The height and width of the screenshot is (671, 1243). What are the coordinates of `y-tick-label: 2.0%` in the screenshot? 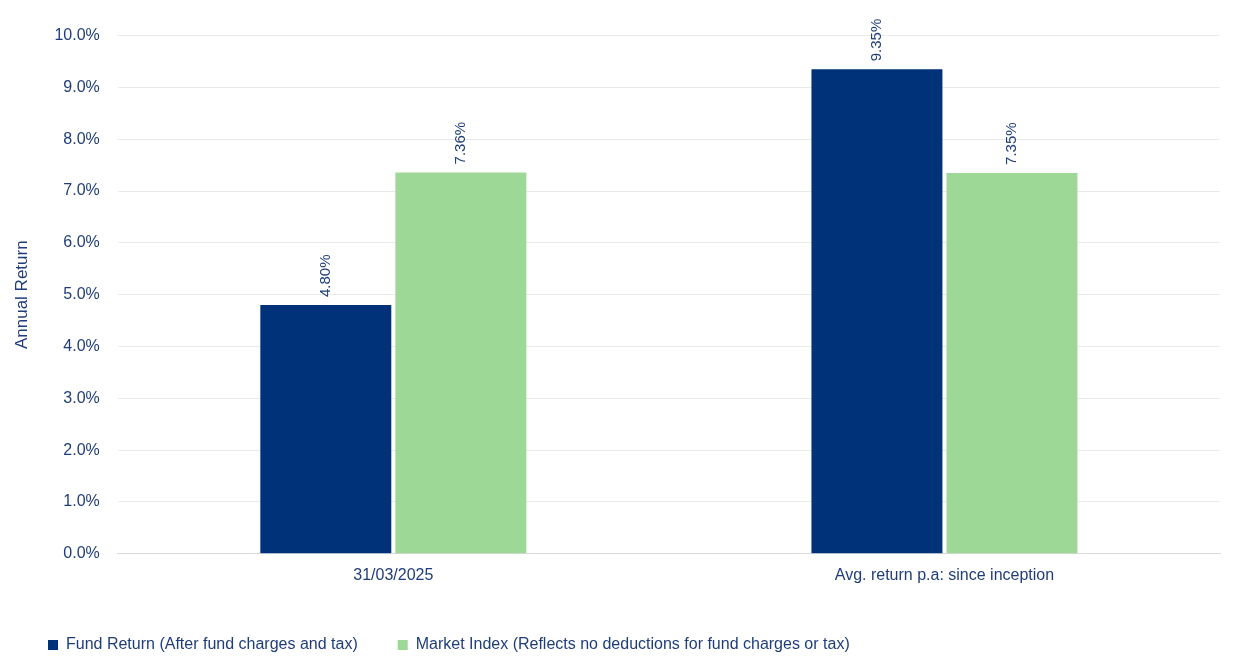 It's located at (81, 449).